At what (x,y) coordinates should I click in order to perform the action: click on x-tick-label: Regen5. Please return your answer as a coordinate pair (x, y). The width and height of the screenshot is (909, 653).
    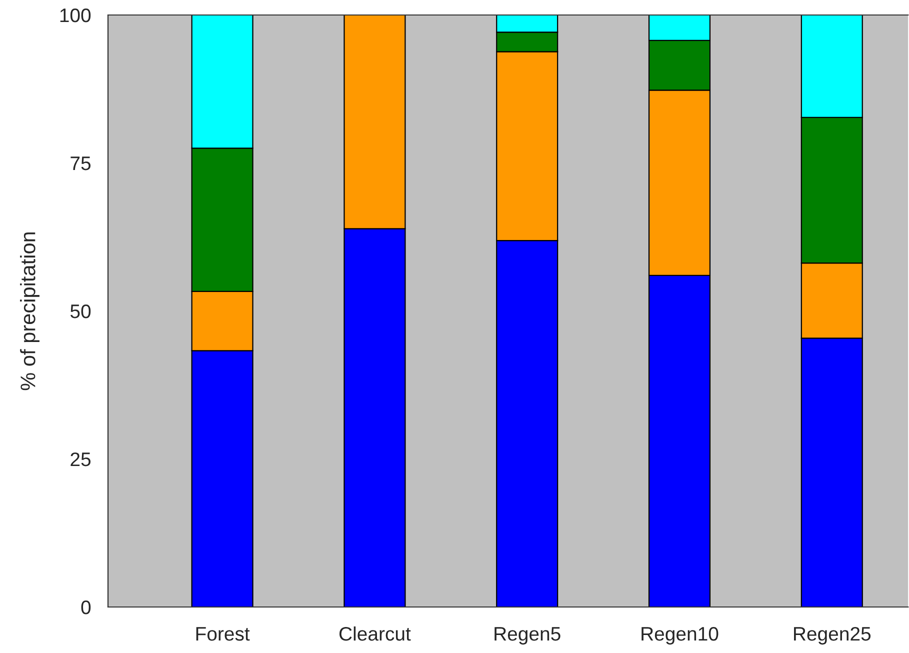
    Looking at the image, I should click on (527, 636).